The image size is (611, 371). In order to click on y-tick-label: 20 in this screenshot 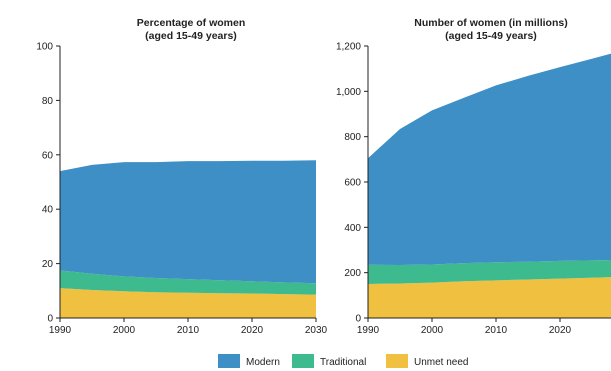, I will do `click(48, 264)`.